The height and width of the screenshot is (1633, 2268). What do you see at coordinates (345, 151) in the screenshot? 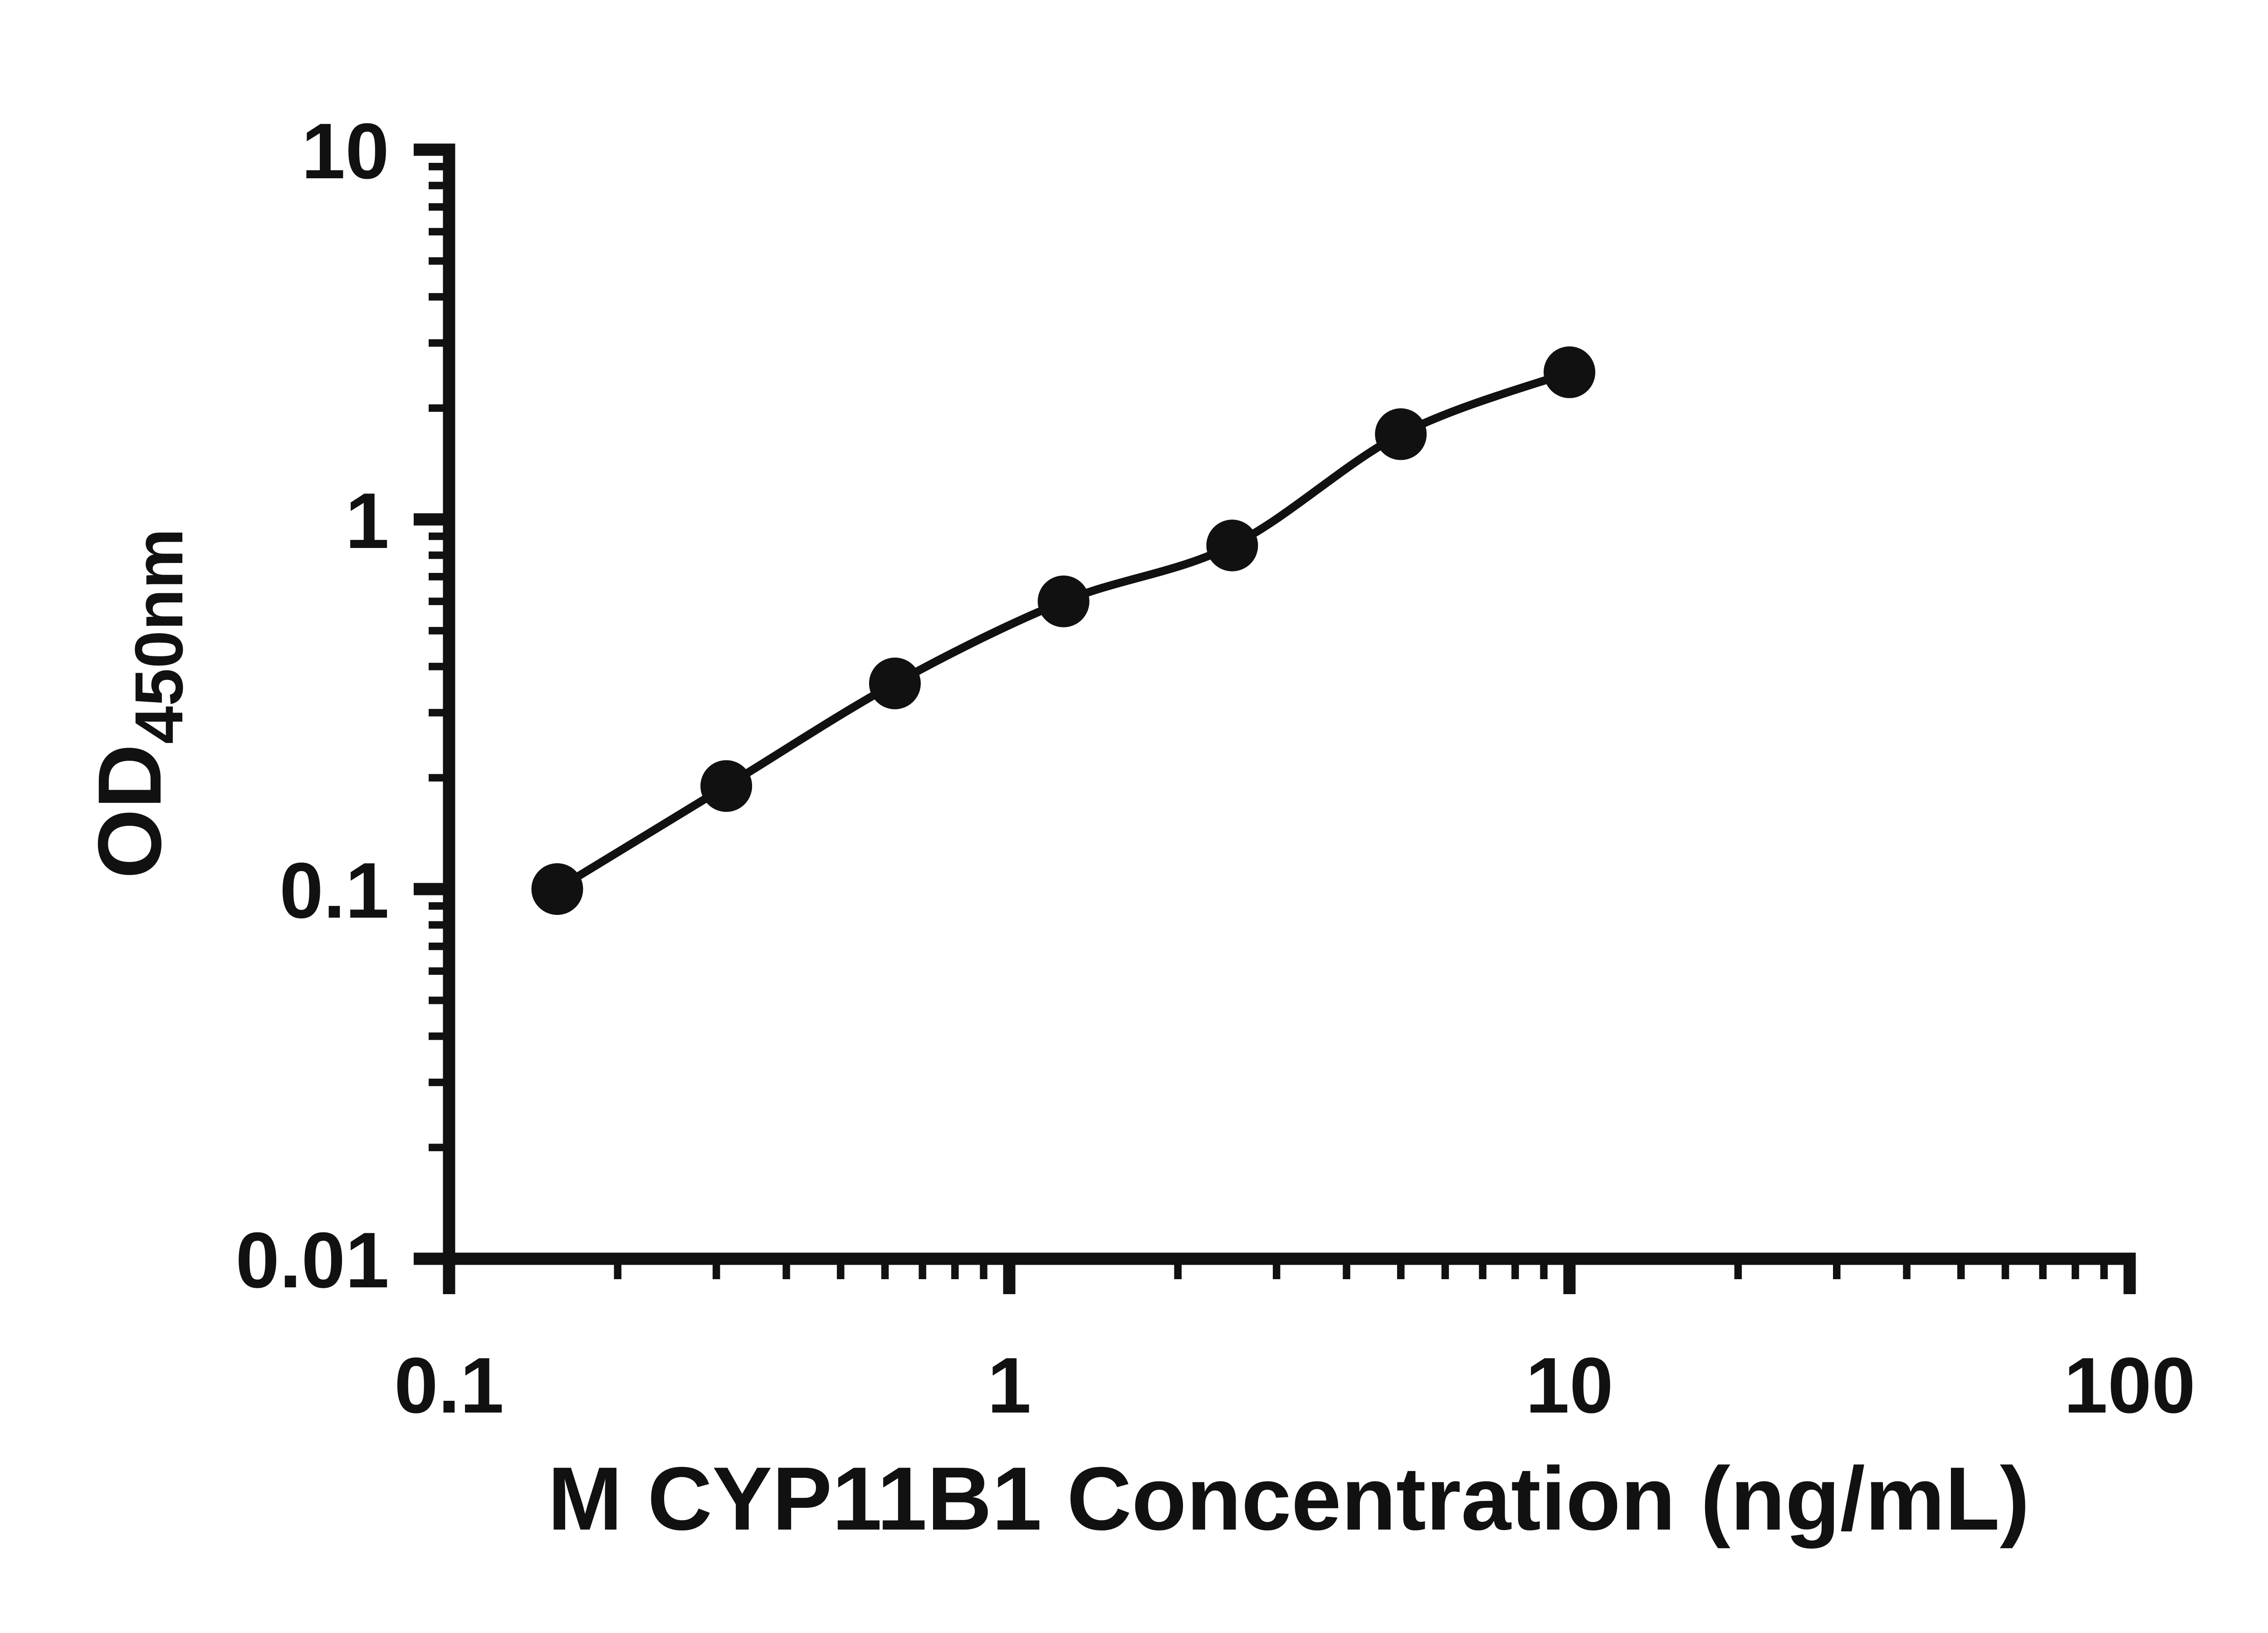
I see `y-tick-label: 10` at bounding box center [345, 151].